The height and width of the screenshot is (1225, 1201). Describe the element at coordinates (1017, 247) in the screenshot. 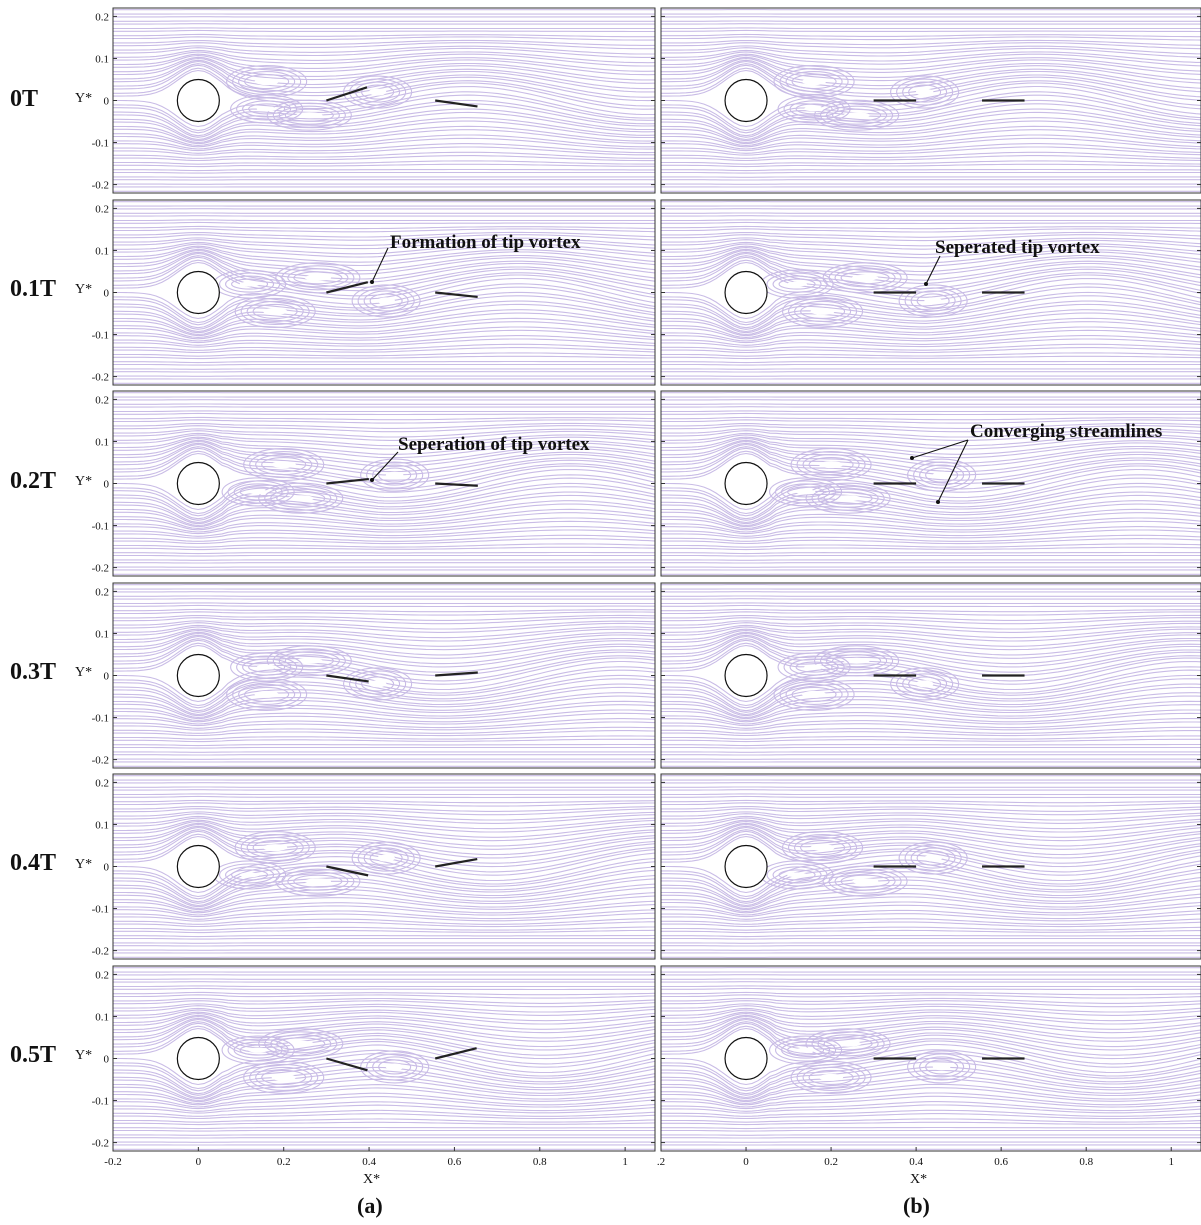

I see `annotation-seperated: Seperated tip vortex` at that location.